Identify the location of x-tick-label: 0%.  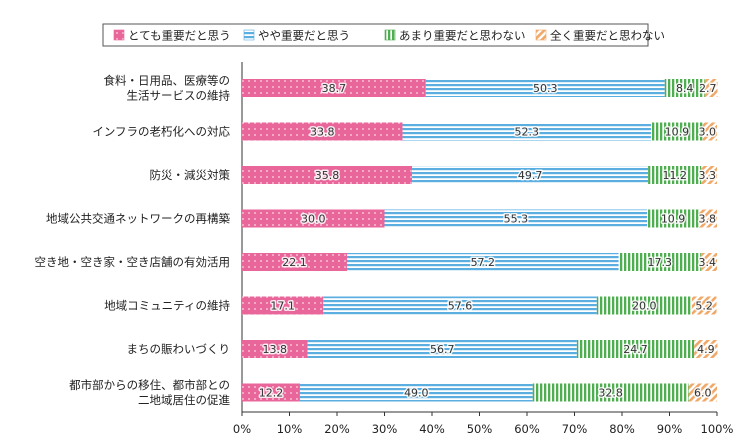
(242, 429).